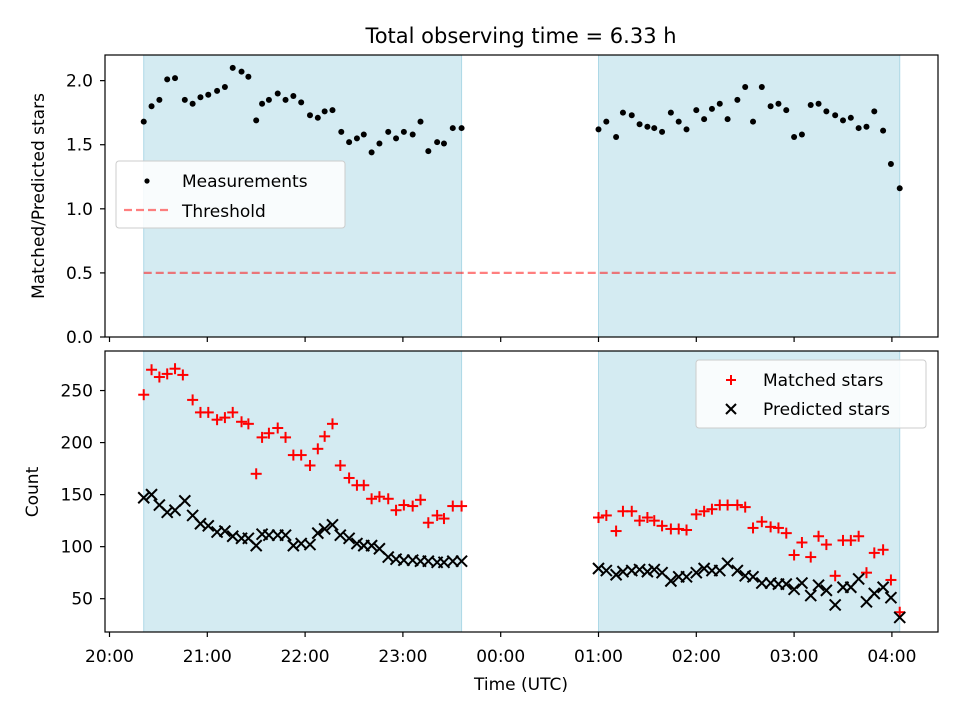  What do you see at coordinates (826, 410) in the screenshot?
I see `legend-predicted-label: Predicted stars` at bounding box center [826, 410].